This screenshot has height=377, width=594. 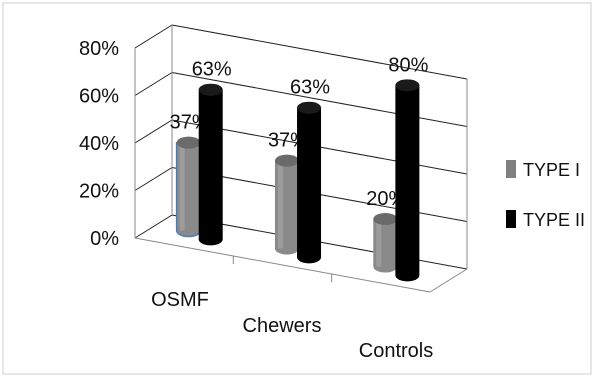 I want to click on bar-type-ii-osmf, so click(x=210, y=164).